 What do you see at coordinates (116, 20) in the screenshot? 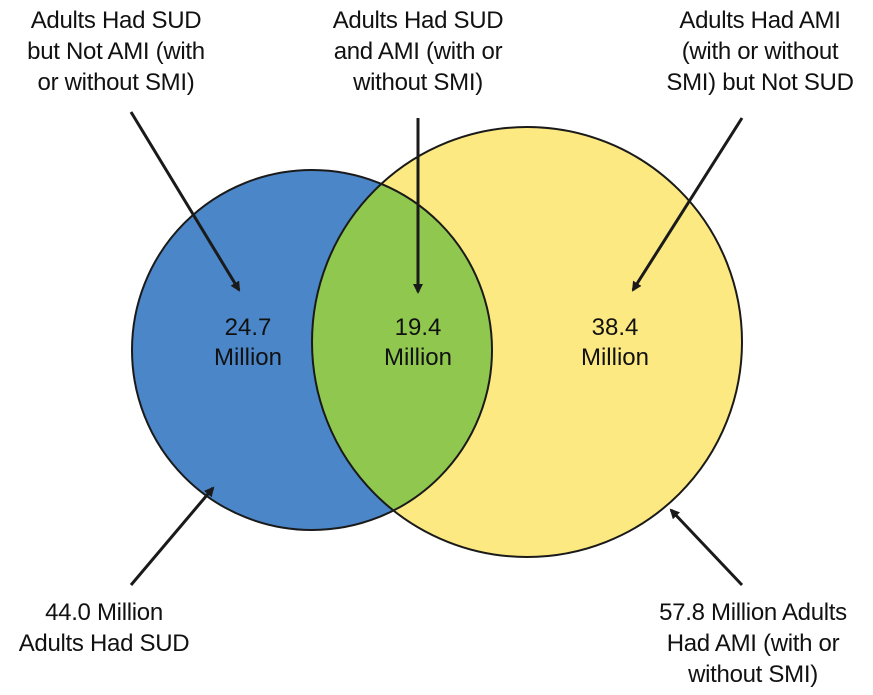
I see `label-sud-only-line-1: Adults Had SUD` at bounding box center [116, 20].